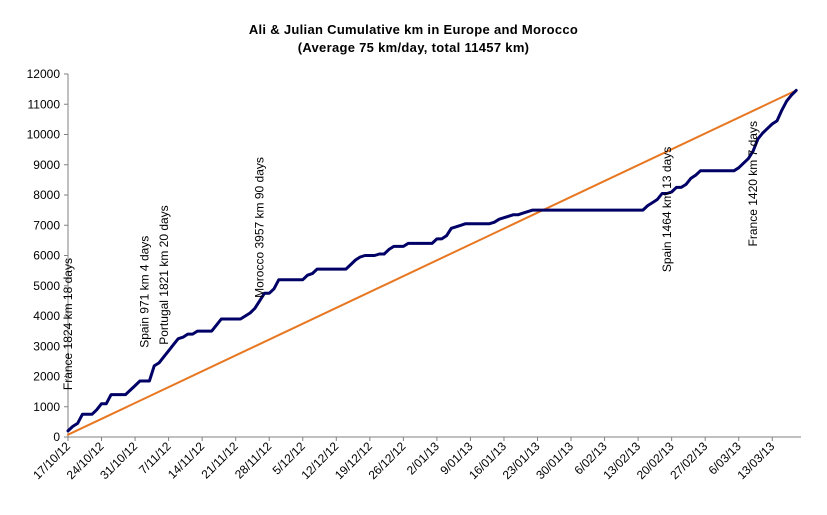 Image resolution: width=827 pixels, height=515 pixels. Describe the element at coordinates (46, 407) in the screenshot. I see `y-tick-label: 1000` at that location.